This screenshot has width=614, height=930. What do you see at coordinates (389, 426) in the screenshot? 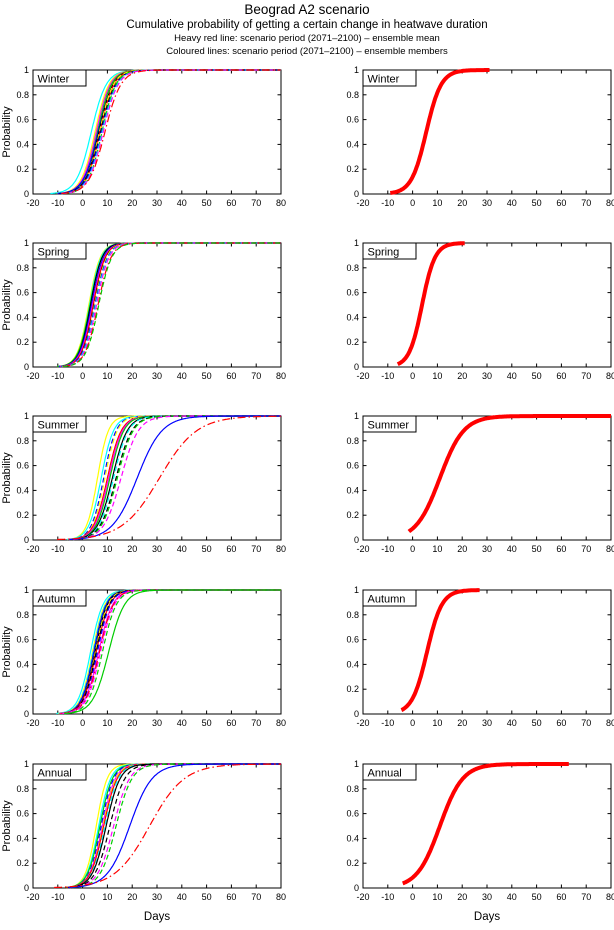
I see `svg-text: Summer` at bounding box center [389, 426].